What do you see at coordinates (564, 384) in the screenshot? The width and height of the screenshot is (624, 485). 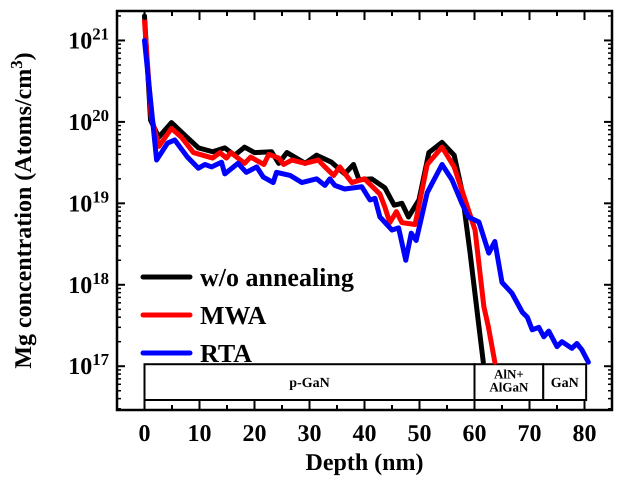 I see `band-label: GaN` at bounding box center [564, 384].